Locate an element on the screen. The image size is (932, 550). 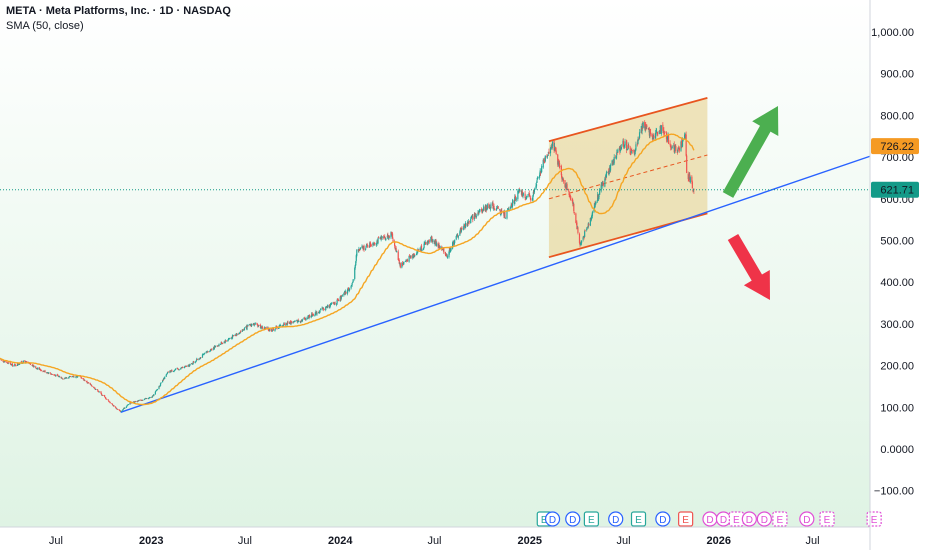
sma-price-tag: 726.22 is located at coordinates (897, 147).